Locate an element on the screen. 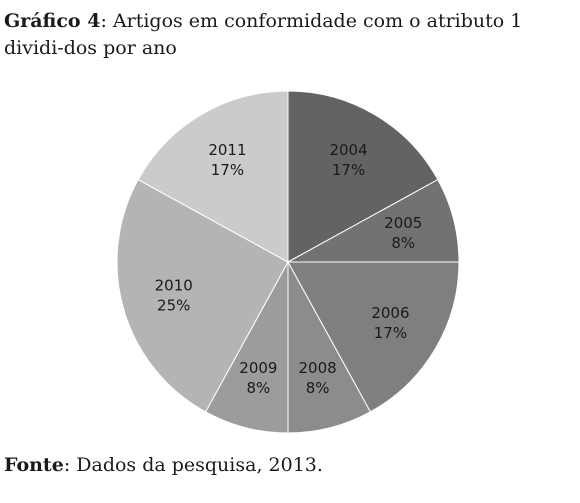  chart-source: Fonte: Dados da pesquisa, 2013. is located at coordinates (290, 465).